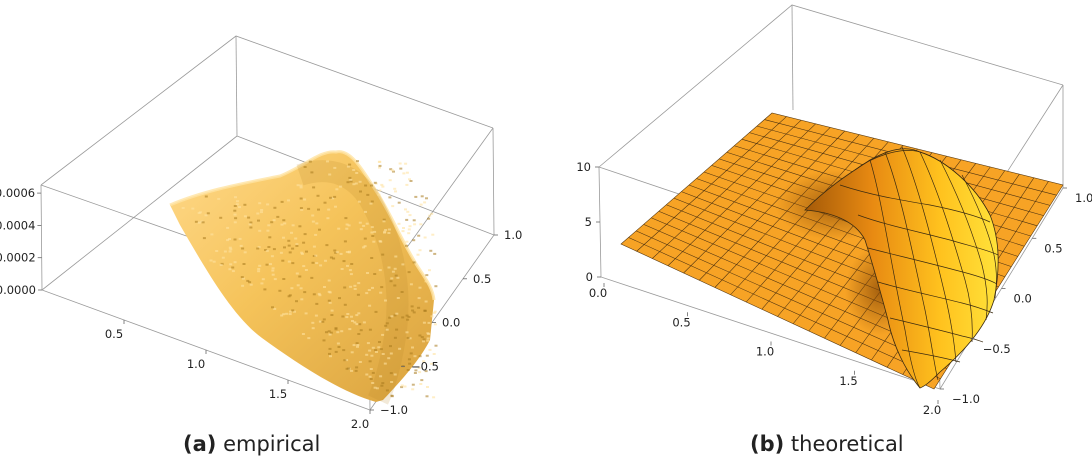  What do you see at coordinates (997, 349) in the screenshot?
I see `panel-b-y-tick-label: −0.5` at bounding box center [997, 349].